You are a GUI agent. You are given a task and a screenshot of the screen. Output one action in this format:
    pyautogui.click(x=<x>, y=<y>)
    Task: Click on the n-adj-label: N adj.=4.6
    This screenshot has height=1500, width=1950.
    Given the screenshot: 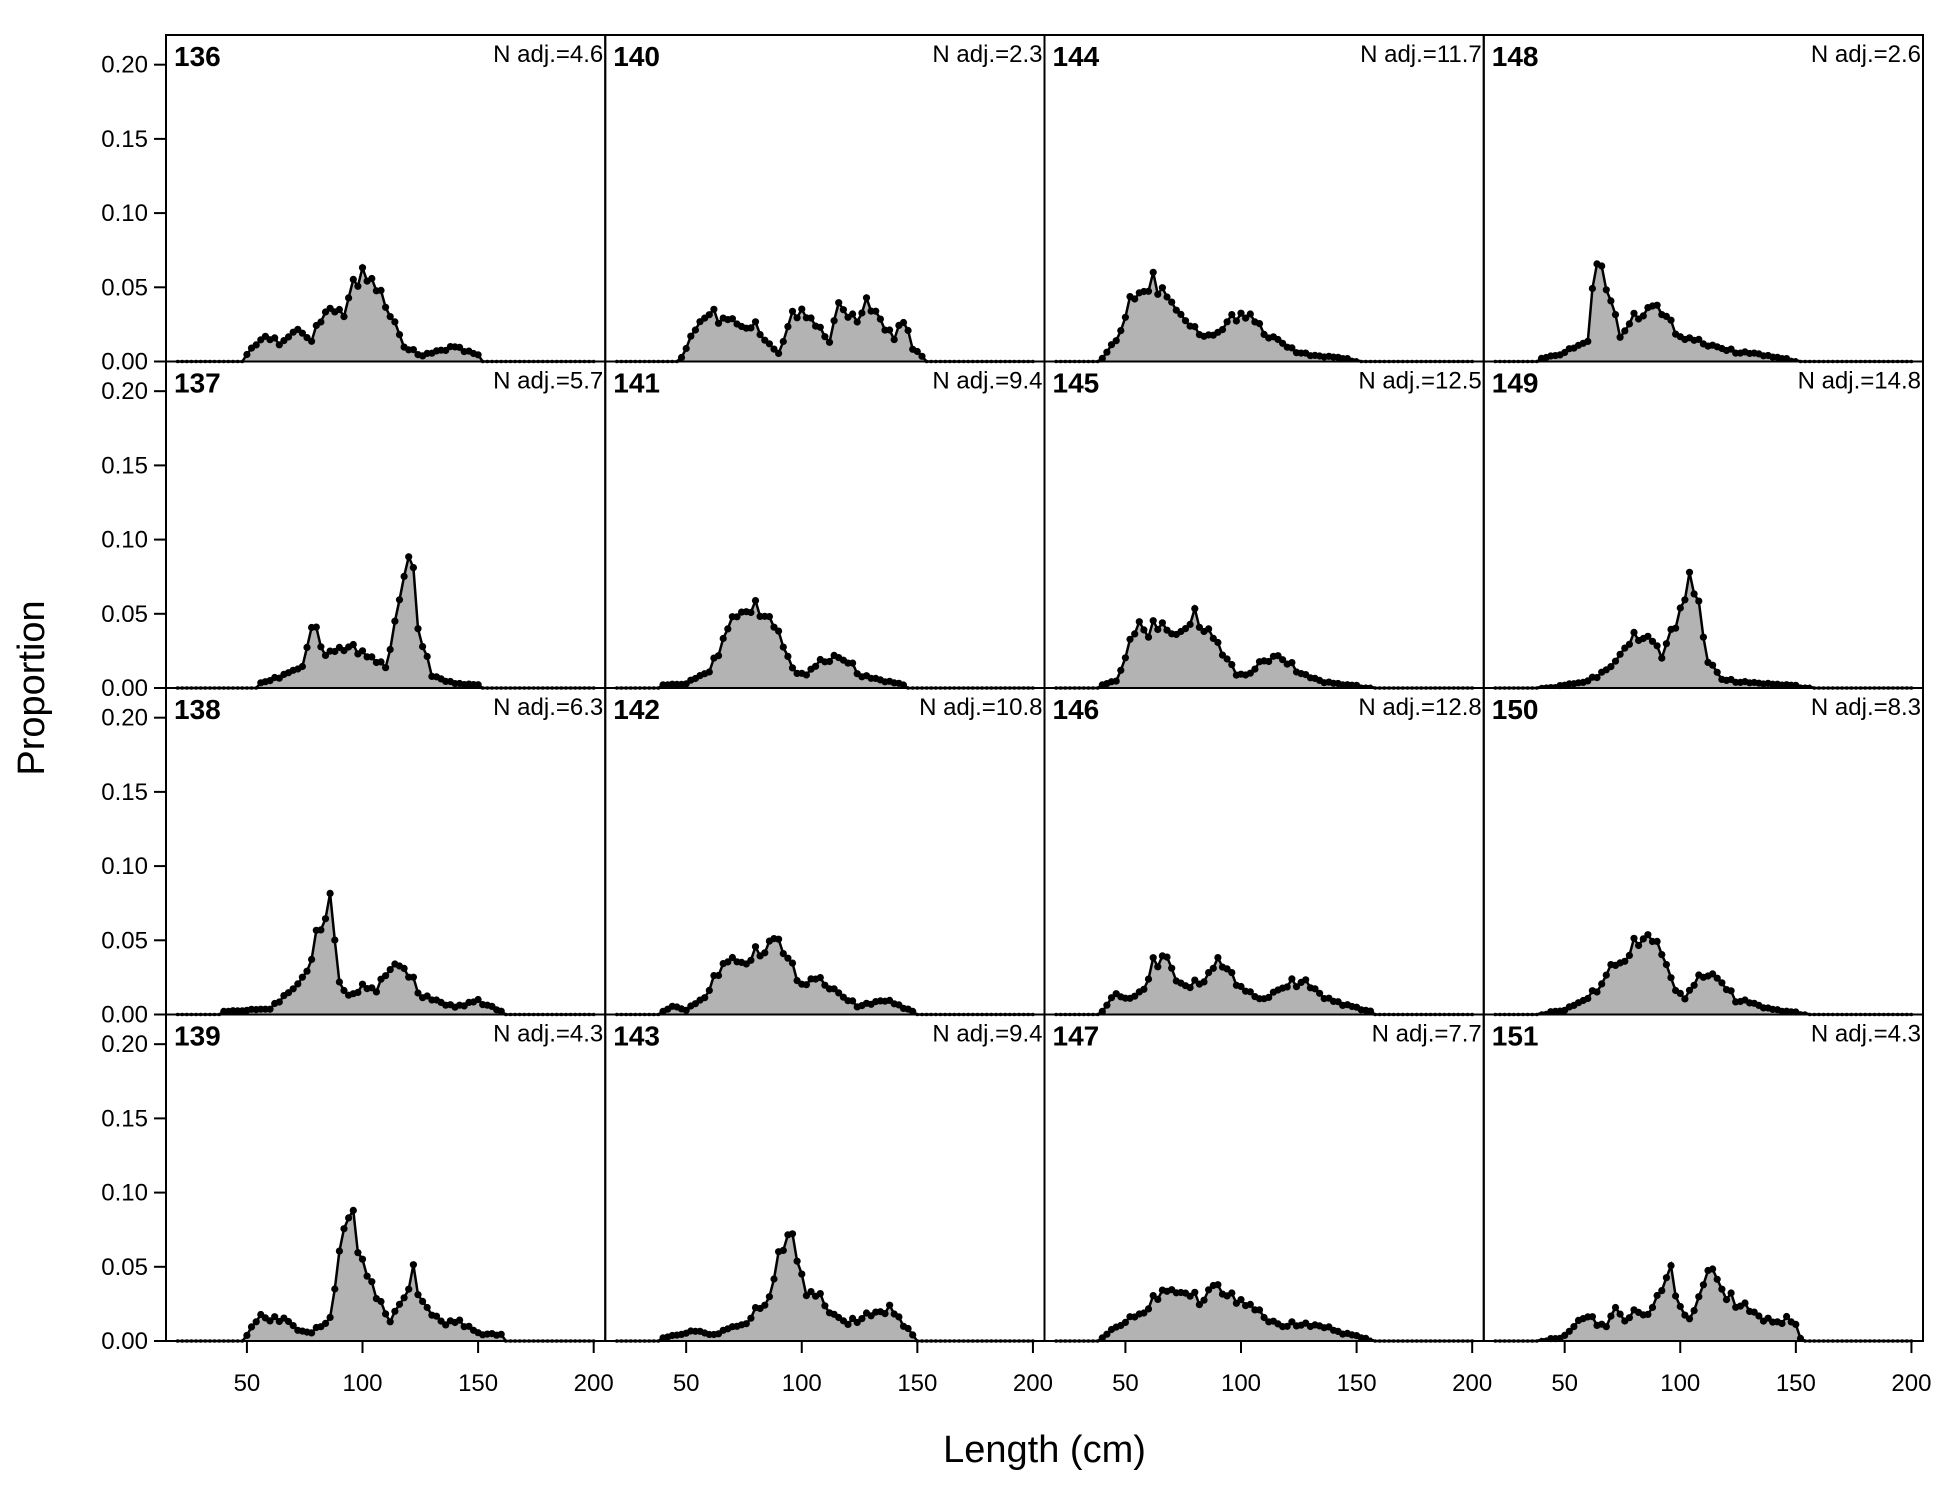 What is the action you would take?
    pyautogui.click(x=548, y=54)
    